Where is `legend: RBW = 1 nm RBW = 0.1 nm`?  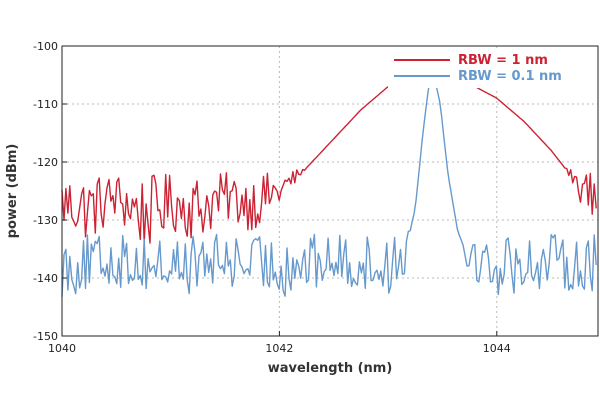 legend: RBW = 1 nm RBW = 0.1 nm is located at coordinates (487, 68).